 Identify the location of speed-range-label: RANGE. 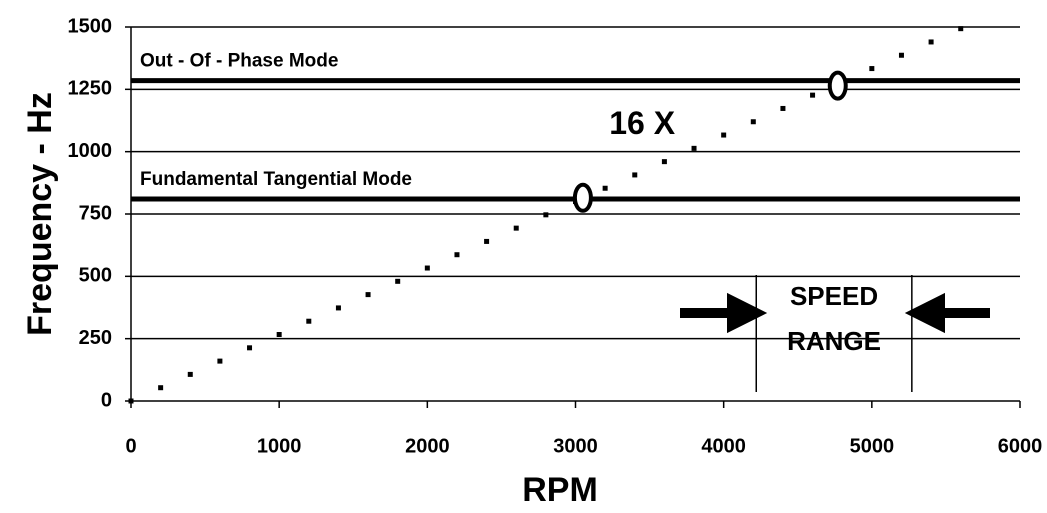
(834, 341).